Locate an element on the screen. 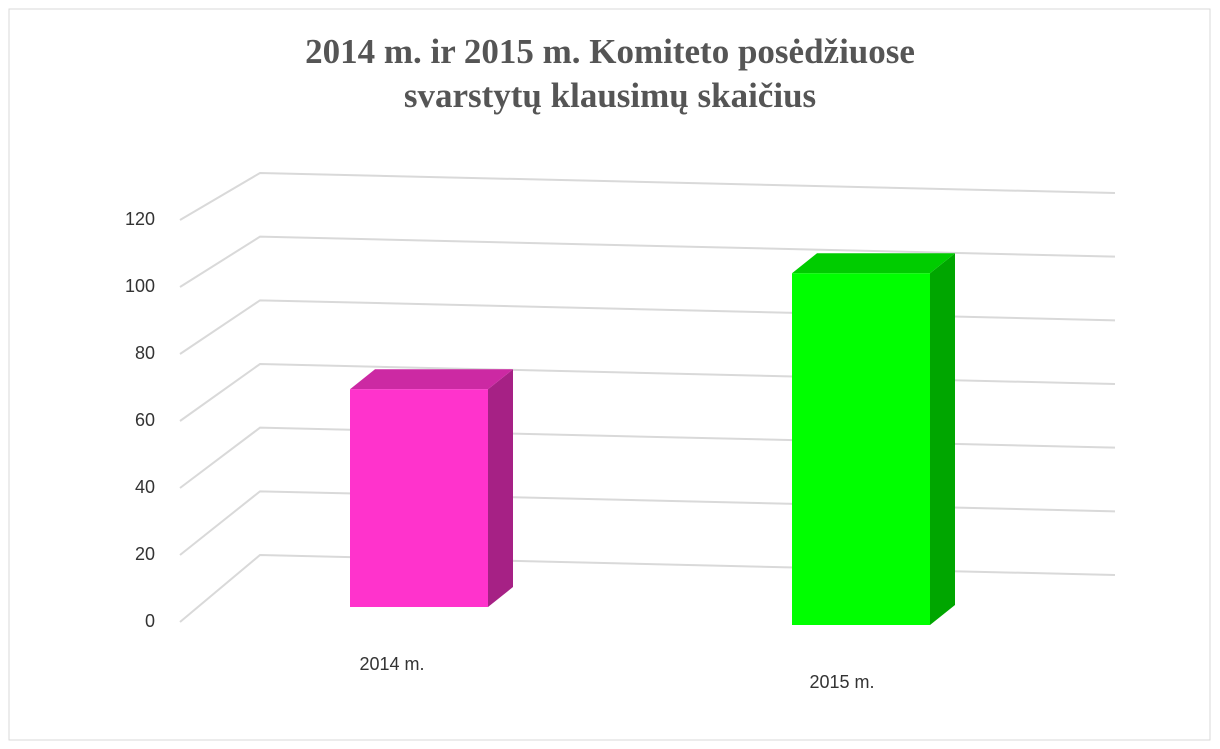 Image resolution: width=1220 pixels, height=749 pixels. y-tick-label: 0 is located at coordinates (150, 621).